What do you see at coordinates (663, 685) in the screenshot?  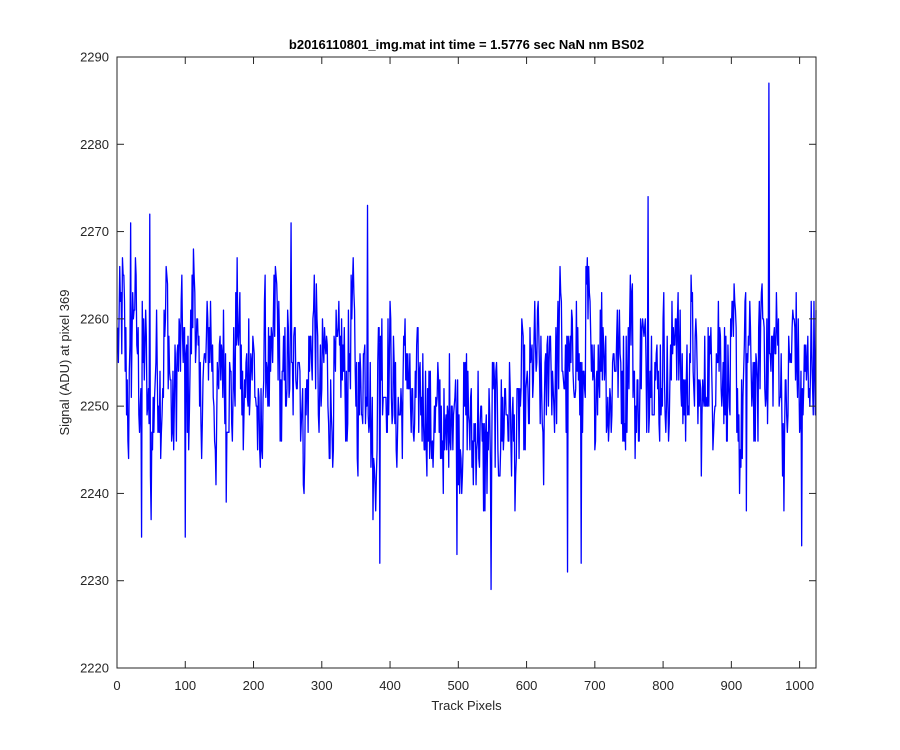 I see `x-tick-label: 800` at bounding box center [663, 685].